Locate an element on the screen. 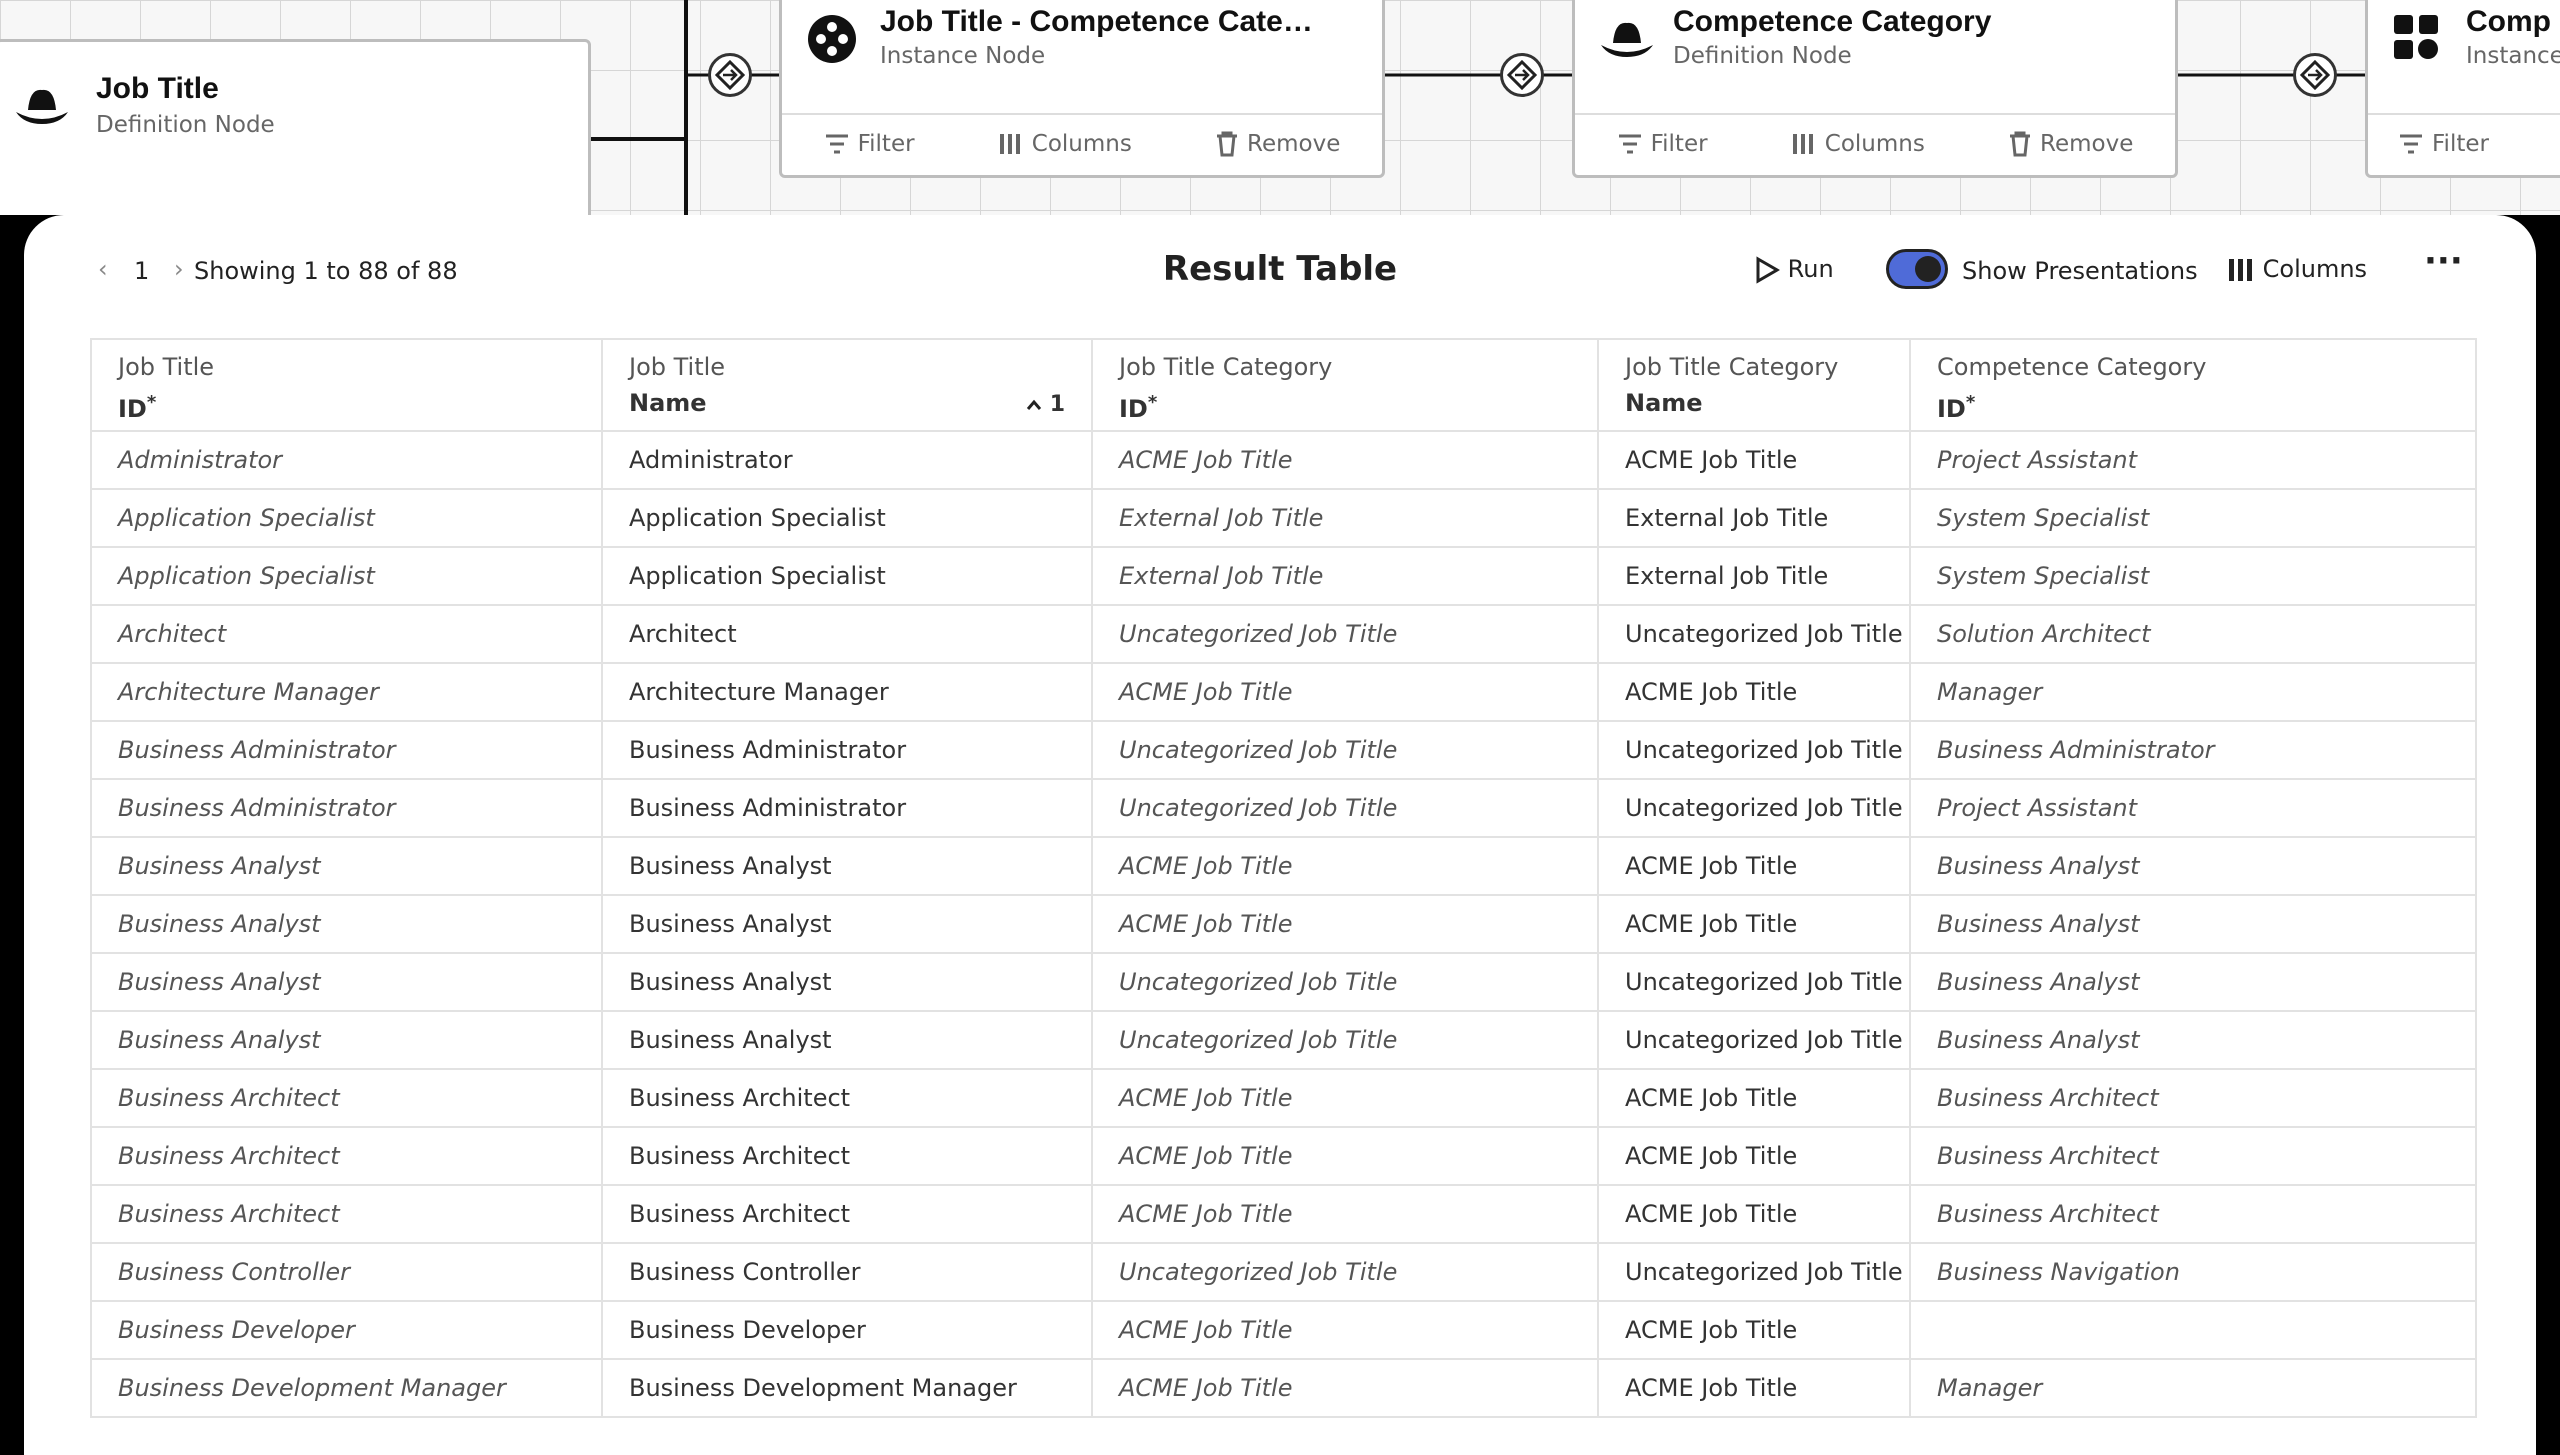 This screenshot has height=1455, width=2560. column-attribute-name: Name is located at coordinates (668, 403).